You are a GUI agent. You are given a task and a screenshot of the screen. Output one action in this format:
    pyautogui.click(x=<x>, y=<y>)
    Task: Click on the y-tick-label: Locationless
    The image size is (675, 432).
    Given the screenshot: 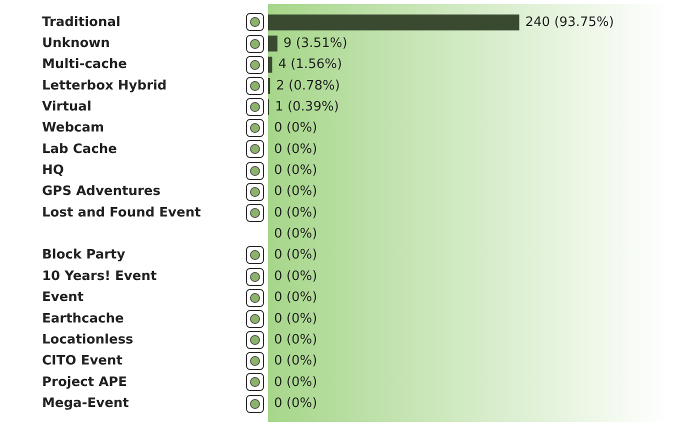 What is the action you would take?
    pyautogui.click(x=88, y=340)
    